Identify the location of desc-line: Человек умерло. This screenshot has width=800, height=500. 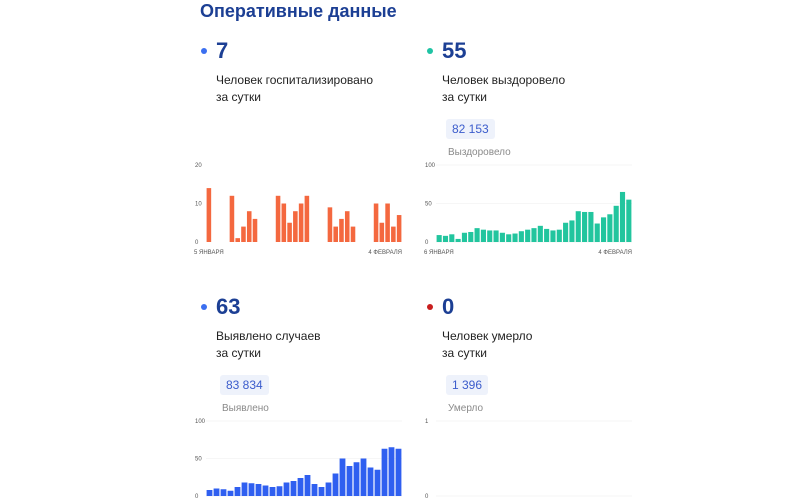
(487, 336).